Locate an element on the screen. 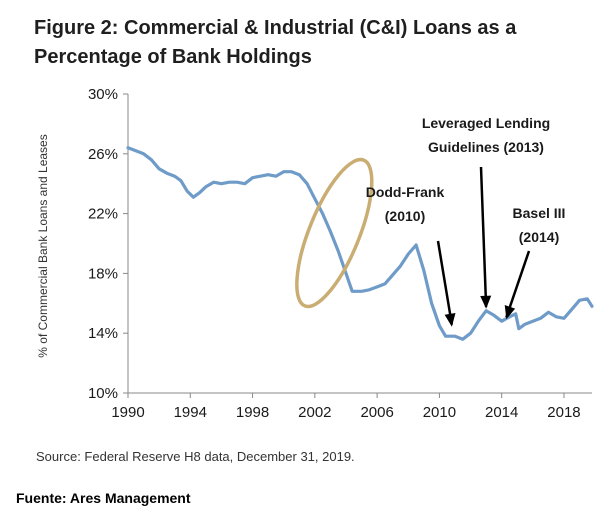  annotation-dodd-frank-label: Dodd-Frank (2010) is located at coordinates (405, 204).